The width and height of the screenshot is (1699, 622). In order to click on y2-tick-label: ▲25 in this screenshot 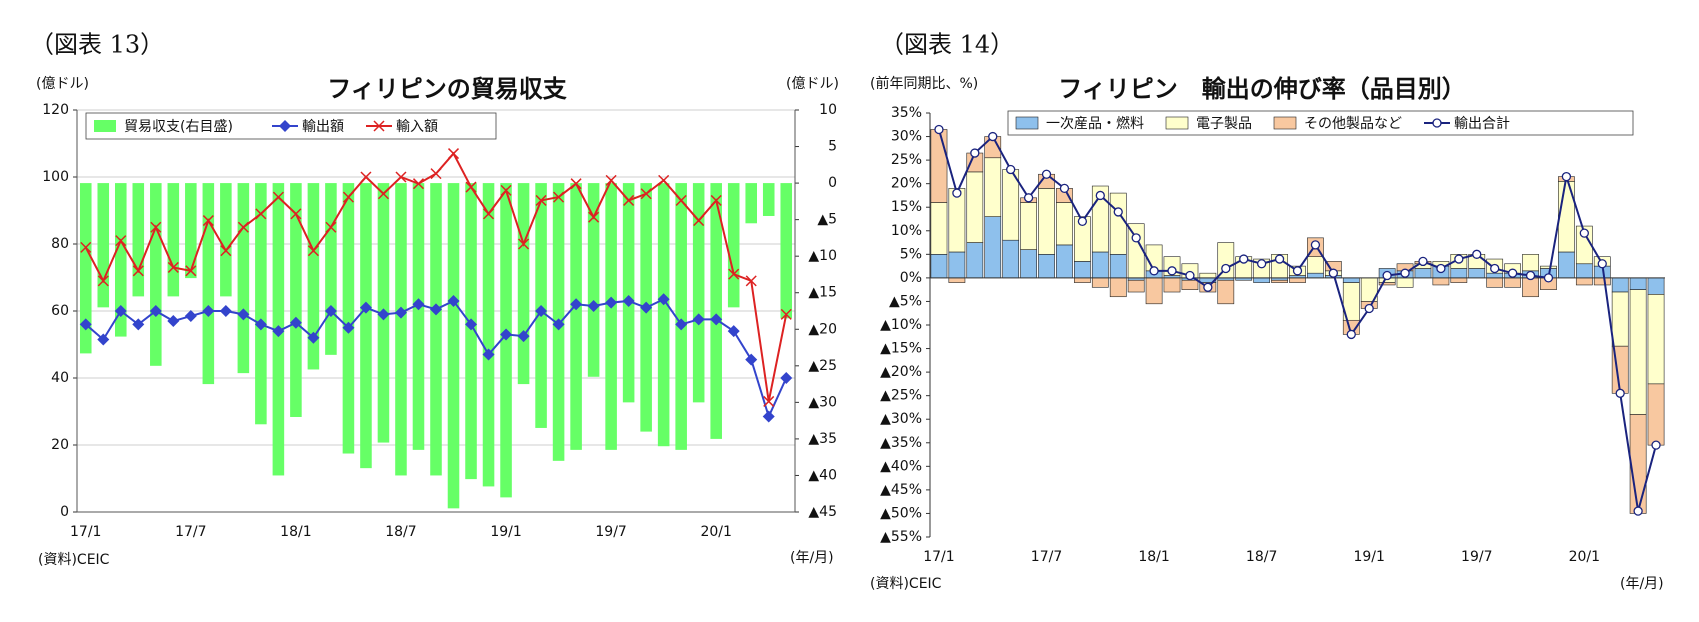, I will do `click(822, 366)`.